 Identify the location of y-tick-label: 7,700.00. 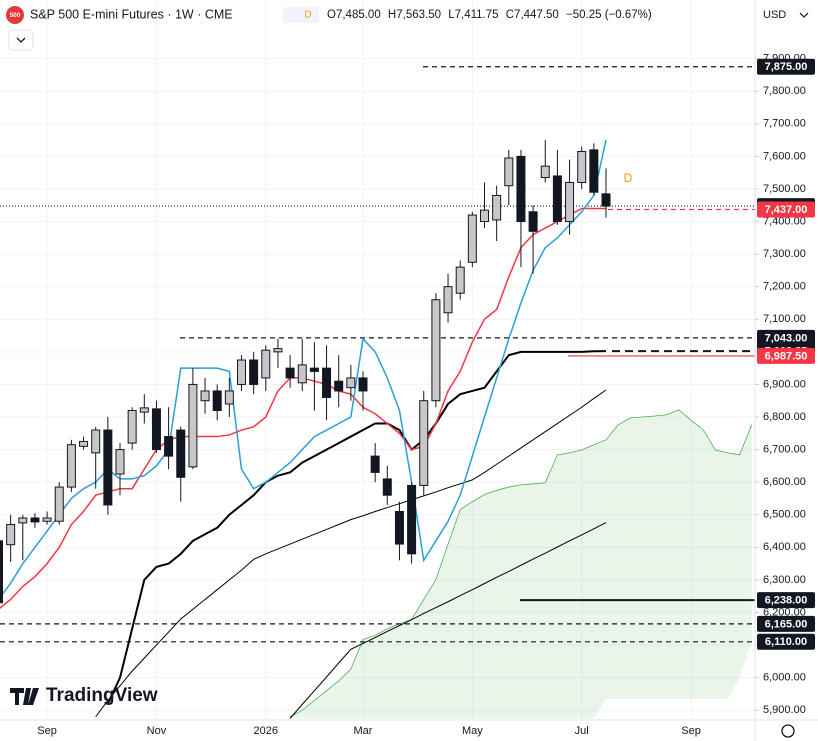
(784, 124).